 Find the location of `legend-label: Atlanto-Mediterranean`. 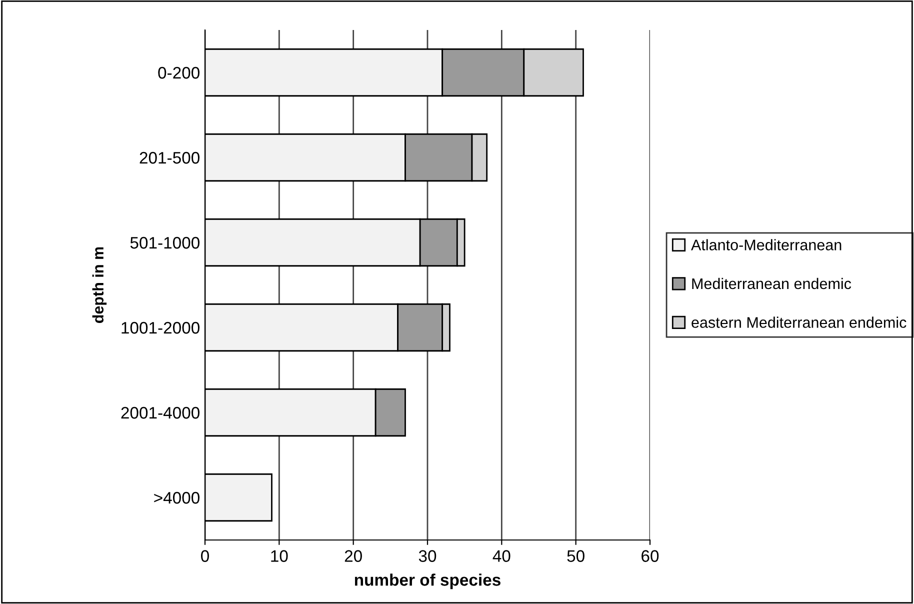

legend-label: Atlanto-Mediterranean is located at coordinates (766, 244).